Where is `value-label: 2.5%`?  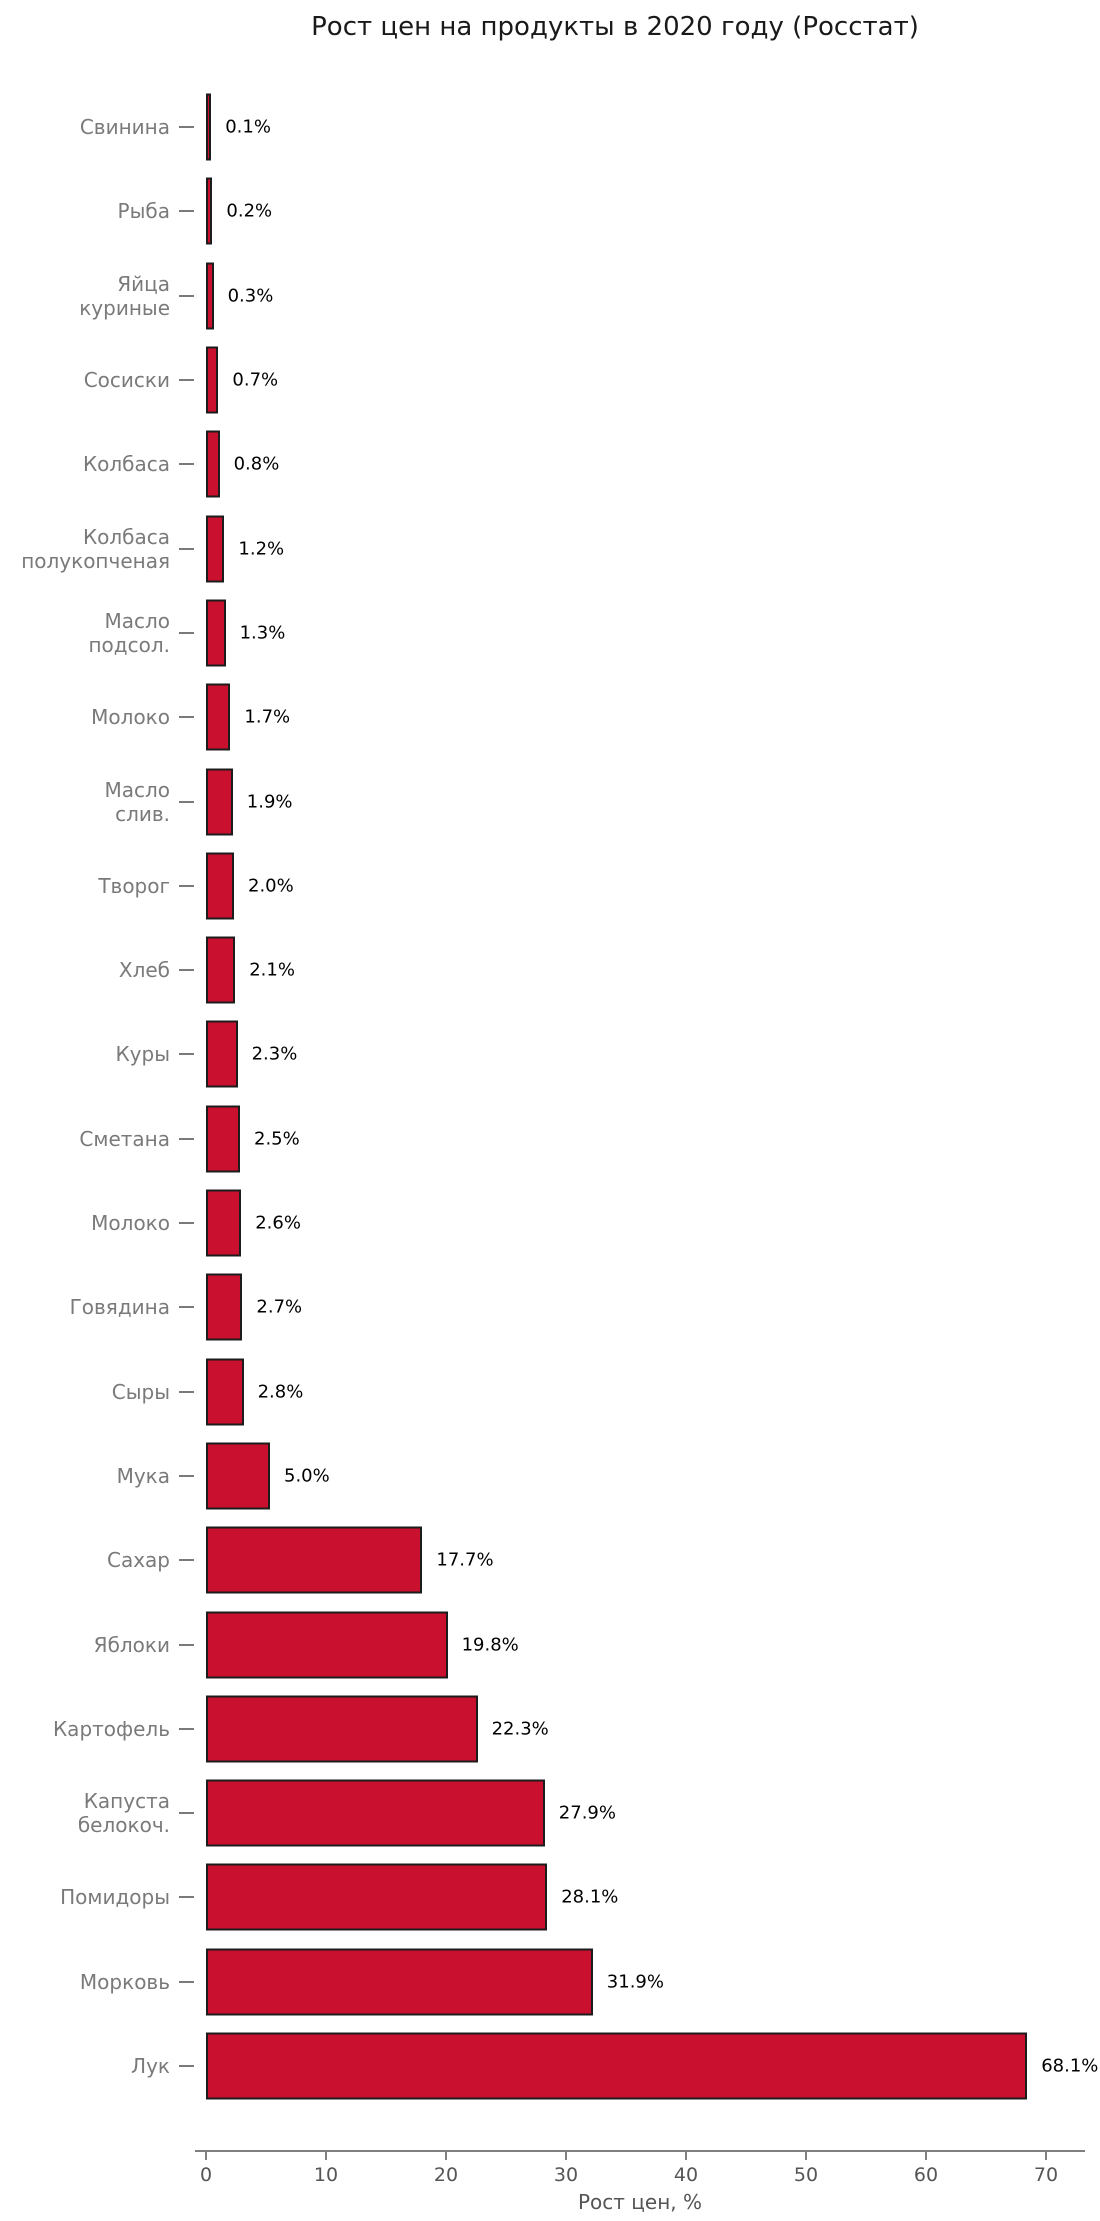
value-label: 2.5% is located at coordinates (277, 1139).